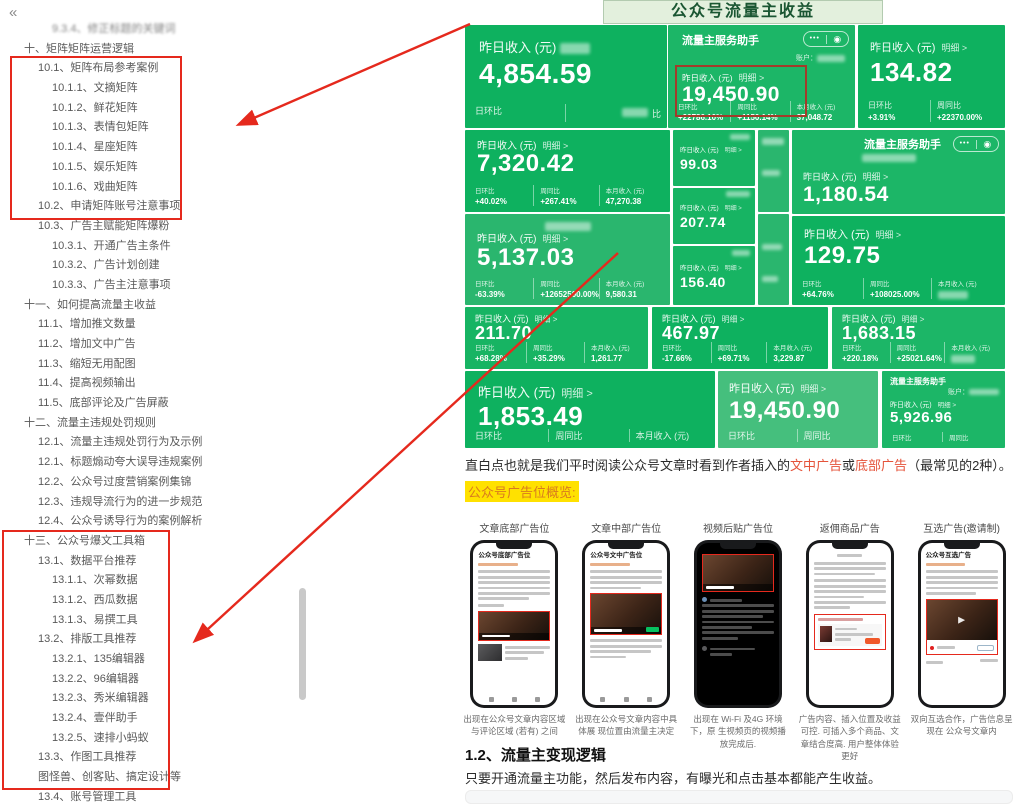 This screenshot has width=1024, height=808. I want to click on toc-item: 十一、如何提高流量主收益, so click(90, 304).